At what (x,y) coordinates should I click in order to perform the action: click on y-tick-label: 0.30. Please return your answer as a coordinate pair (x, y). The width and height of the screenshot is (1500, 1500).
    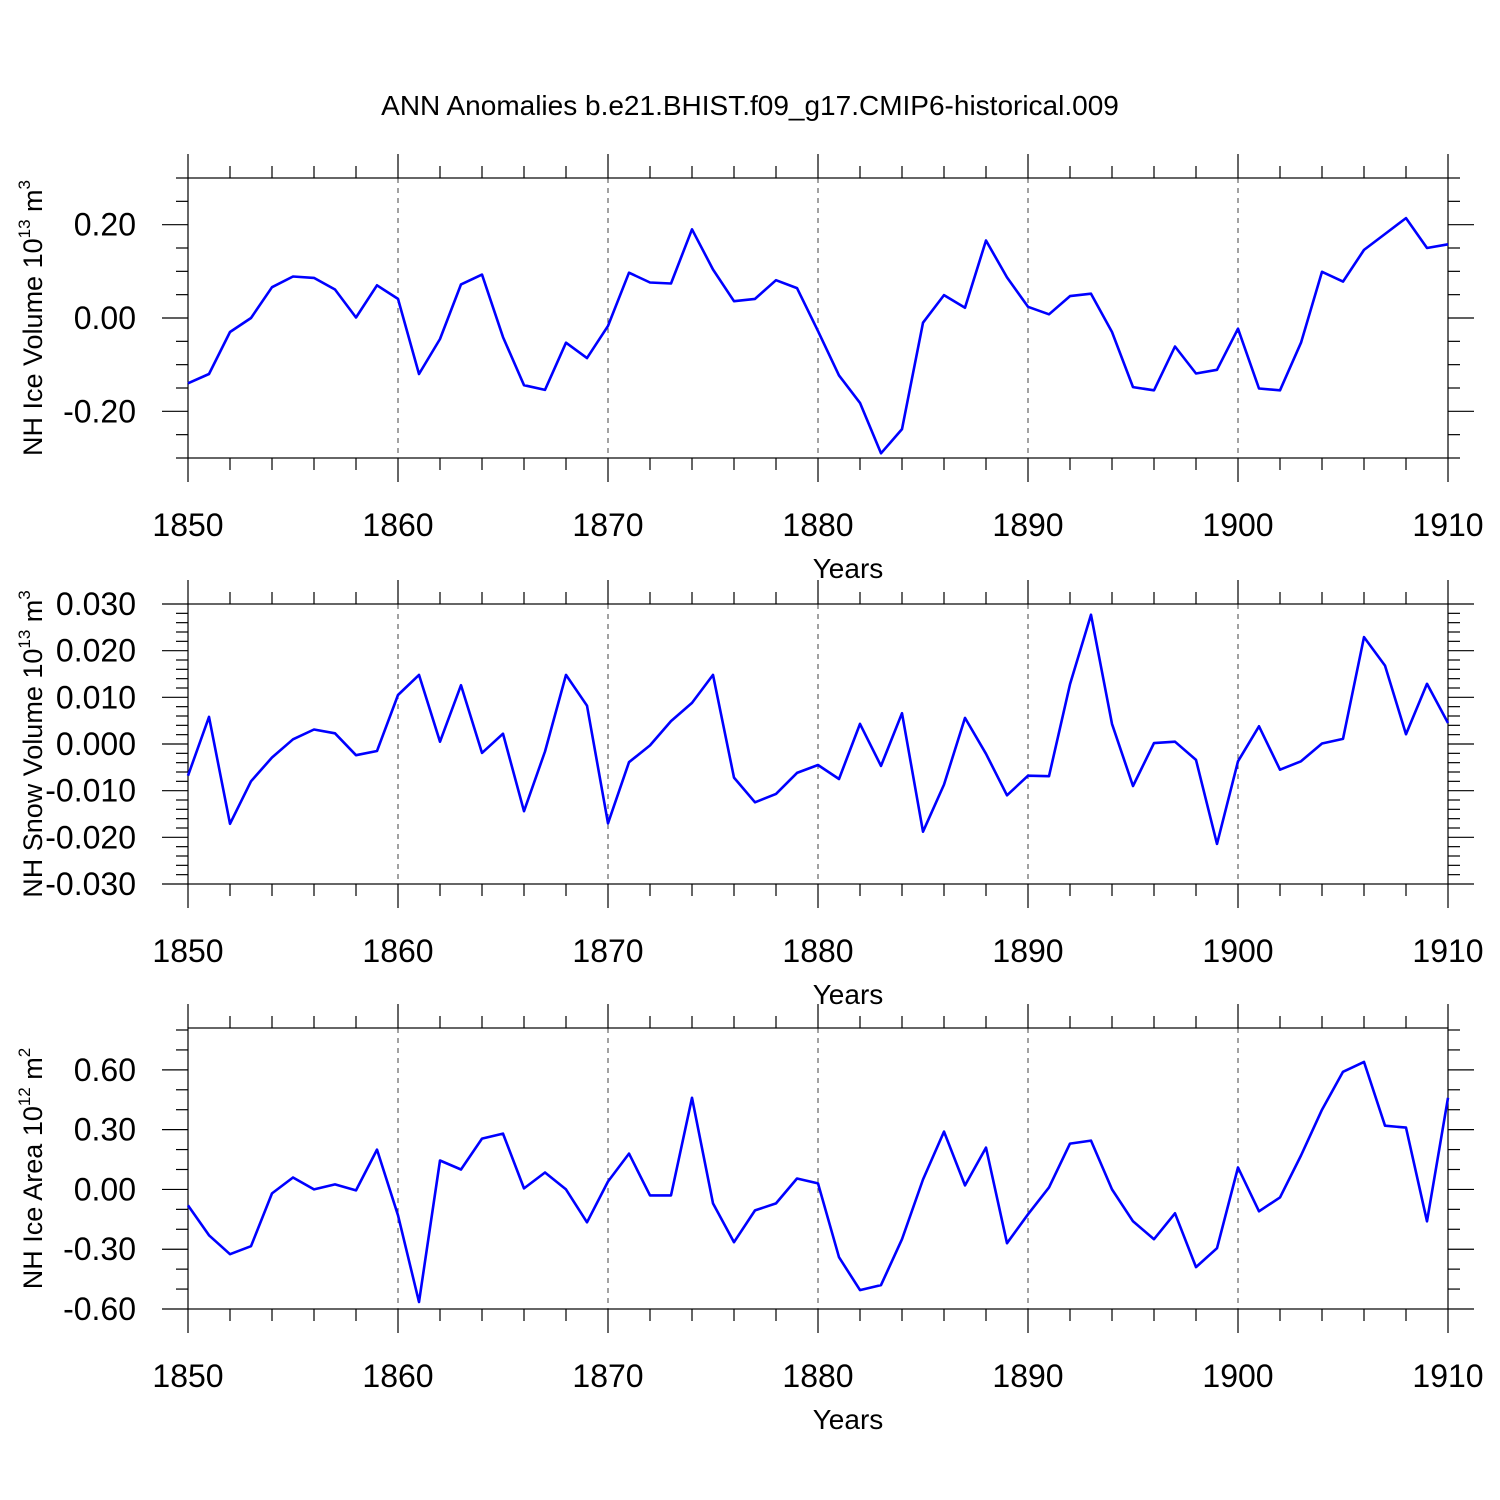
    Looking at the image, I should click on (105, 1130).